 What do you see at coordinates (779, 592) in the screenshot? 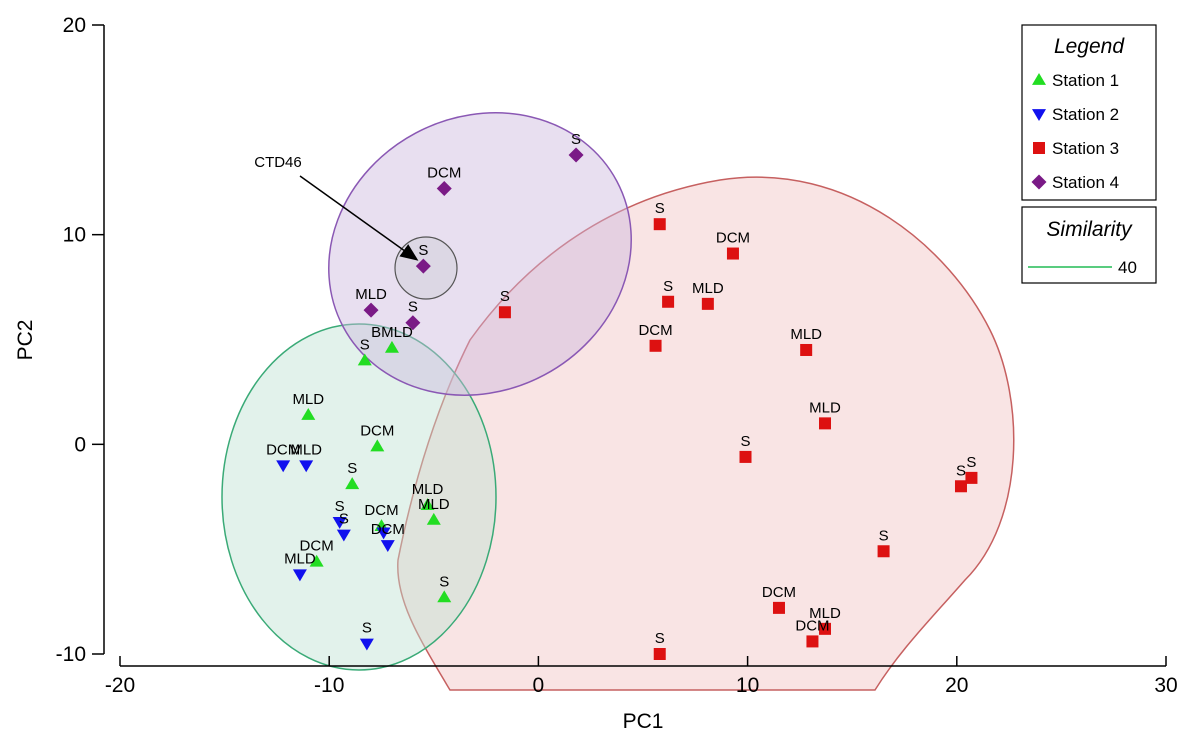
I see `point-label-station3-12: DCM` at bounding box center [779, 592].